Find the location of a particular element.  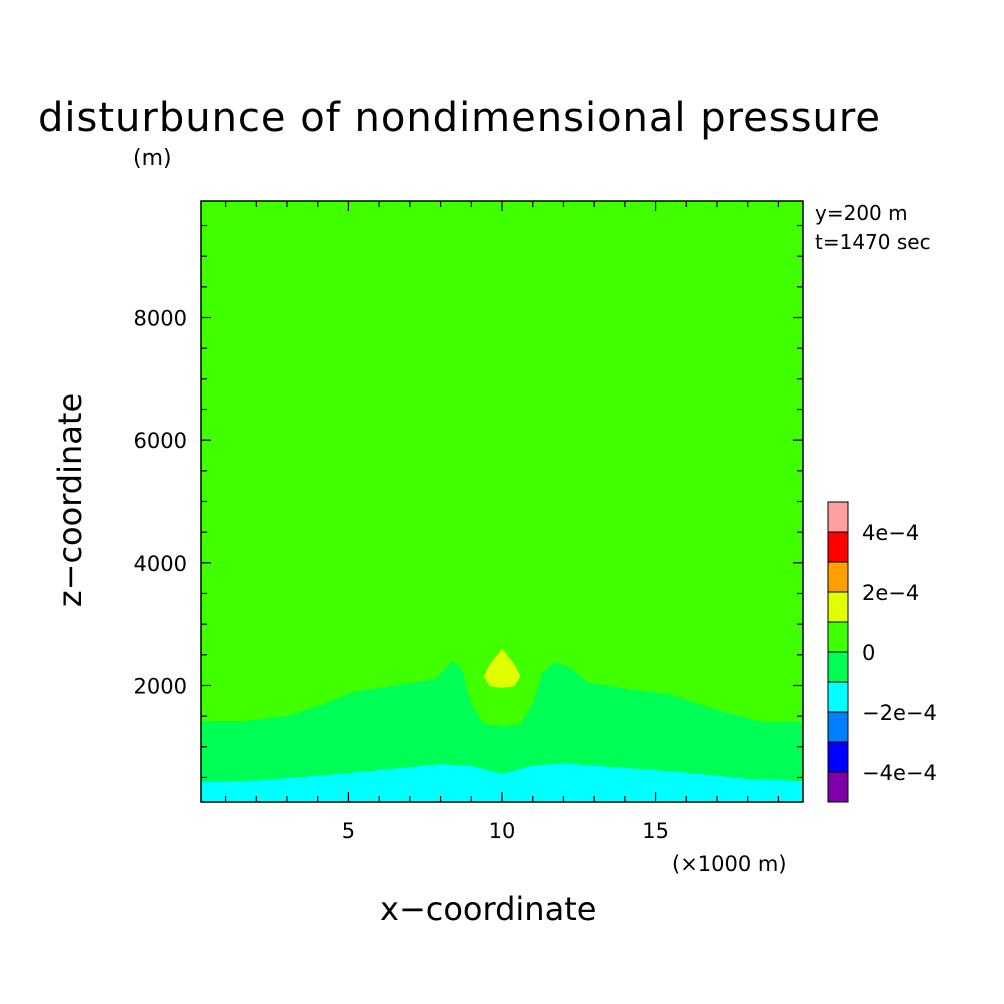

x-axis-unit: (×1000 m) is located at coordinates (729, 864).